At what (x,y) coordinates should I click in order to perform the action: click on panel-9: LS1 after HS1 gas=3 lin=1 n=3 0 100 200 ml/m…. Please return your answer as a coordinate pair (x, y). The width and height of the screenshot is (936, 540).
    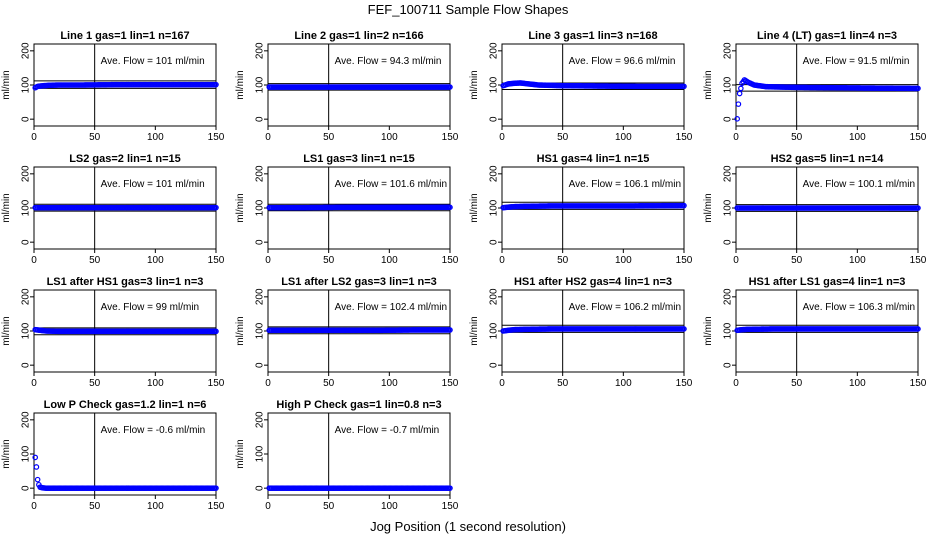
    Looking at the image, I should click on (113, 332).